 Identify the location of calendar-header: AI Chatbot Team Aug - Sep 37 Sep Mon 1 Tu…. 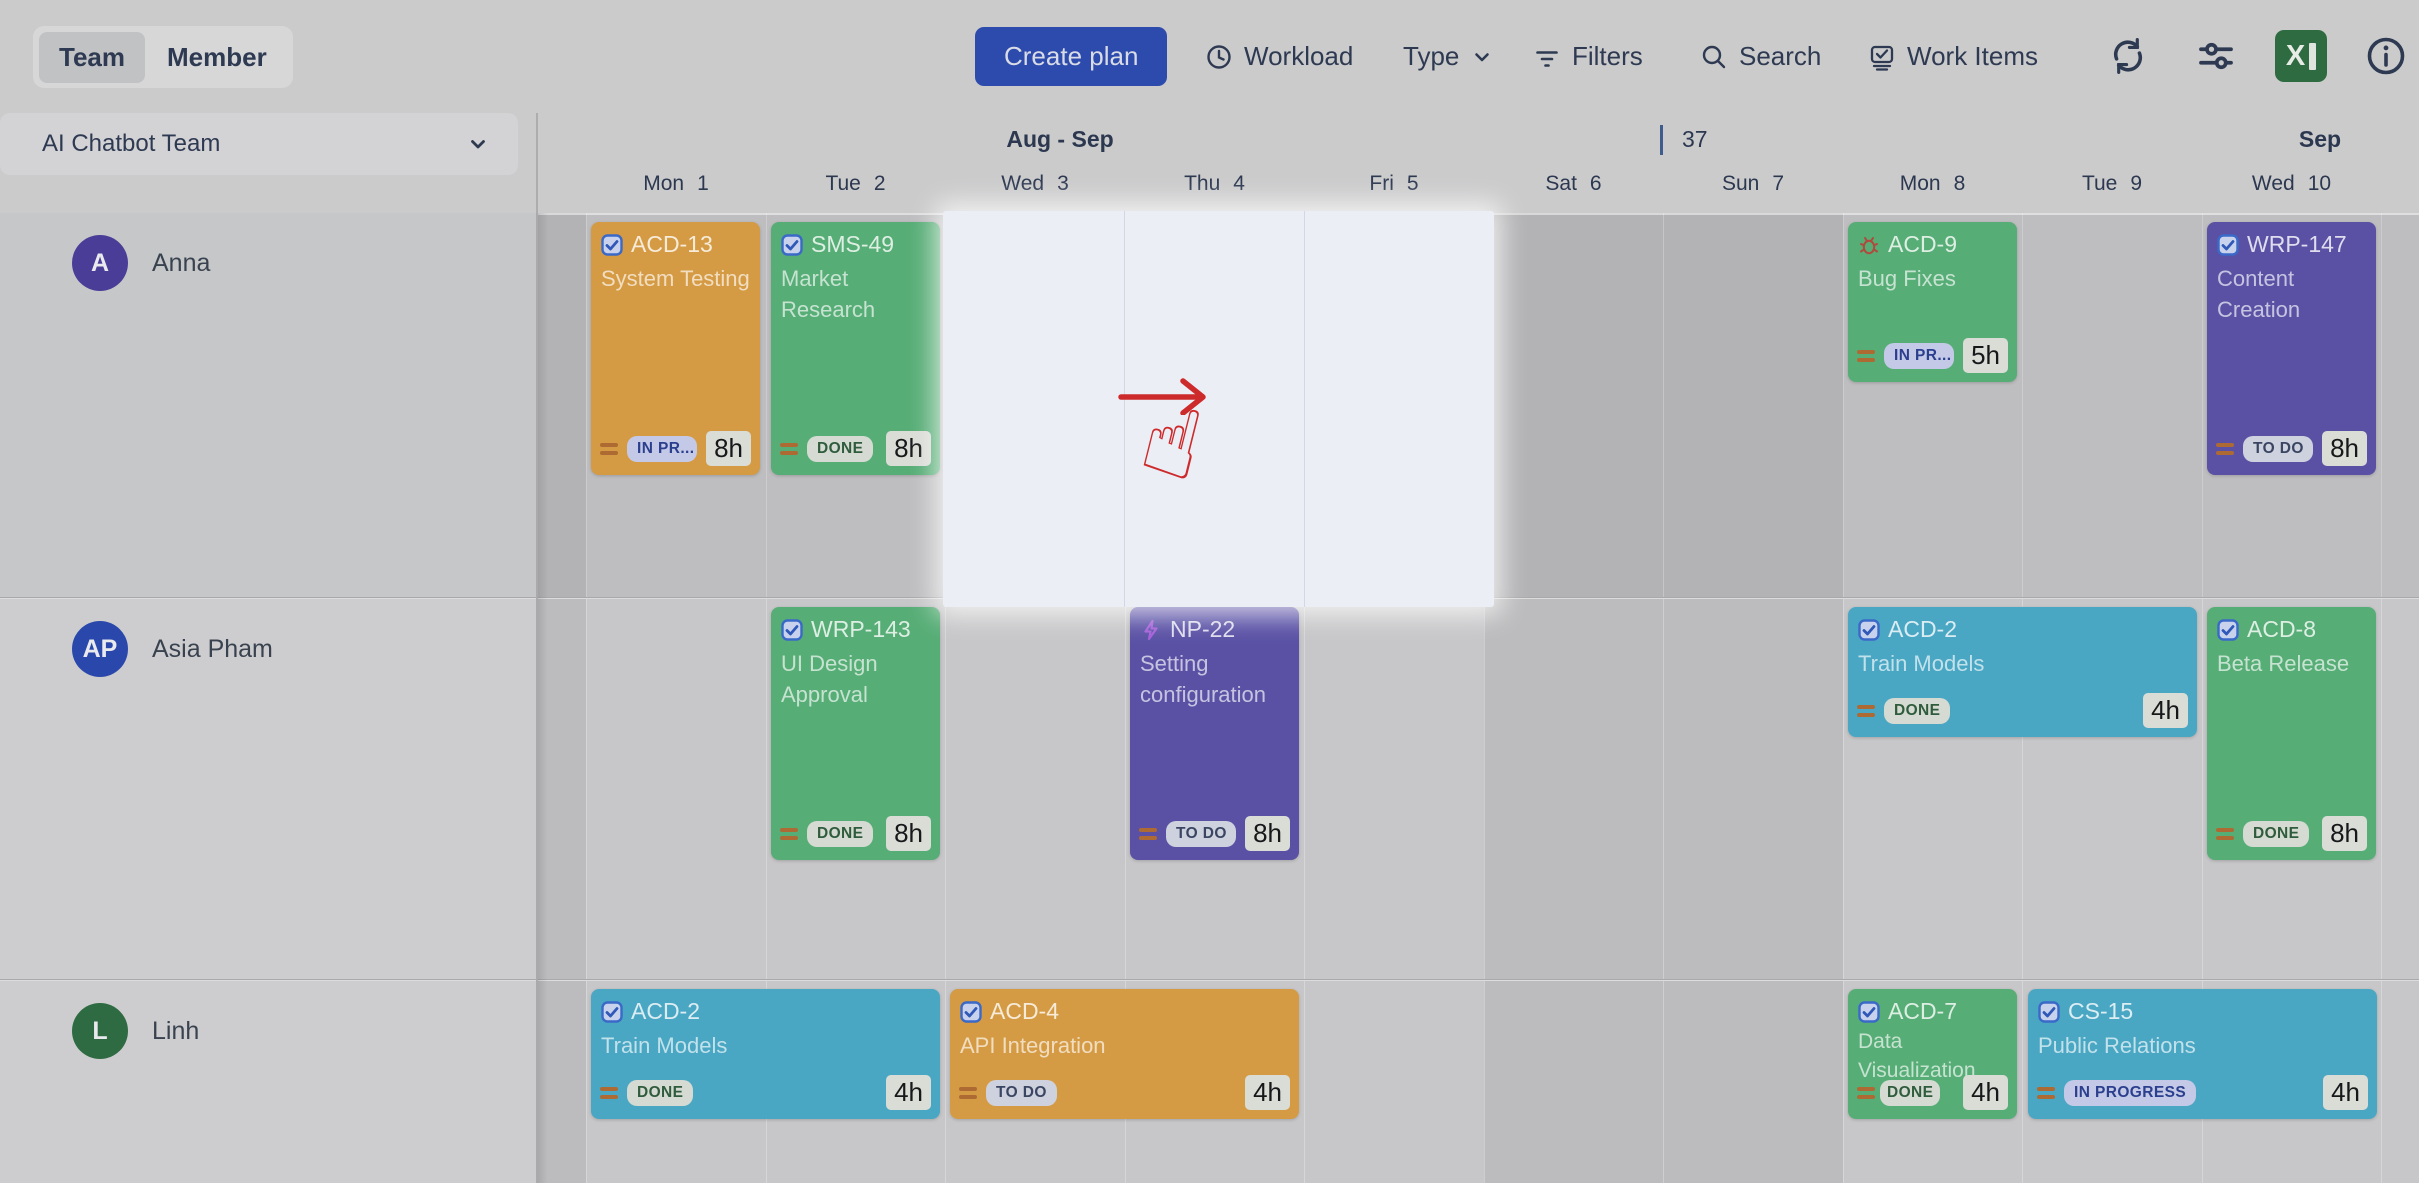
(1209, 163).